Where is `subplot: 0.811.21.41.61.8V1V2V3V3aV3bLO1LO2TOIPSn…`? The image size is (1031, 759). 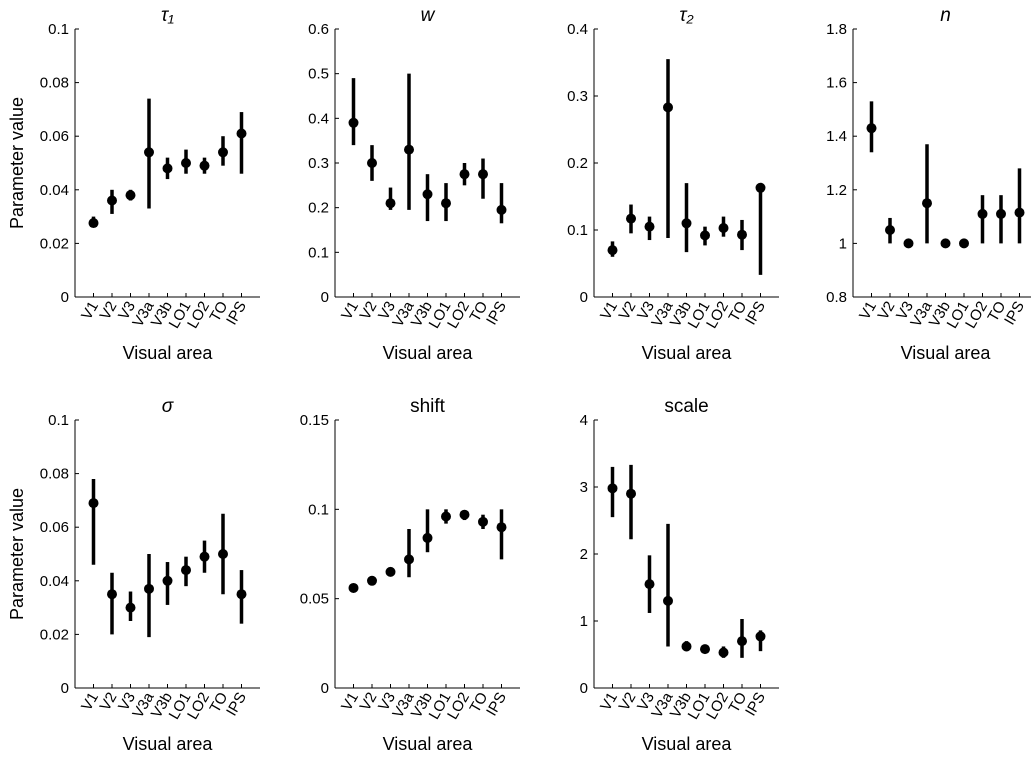 subplot: 0.811.21.41.61.8V1V2V3V3aV3bLO1LO2TOIPSn… is located at coordinates (928, 184).